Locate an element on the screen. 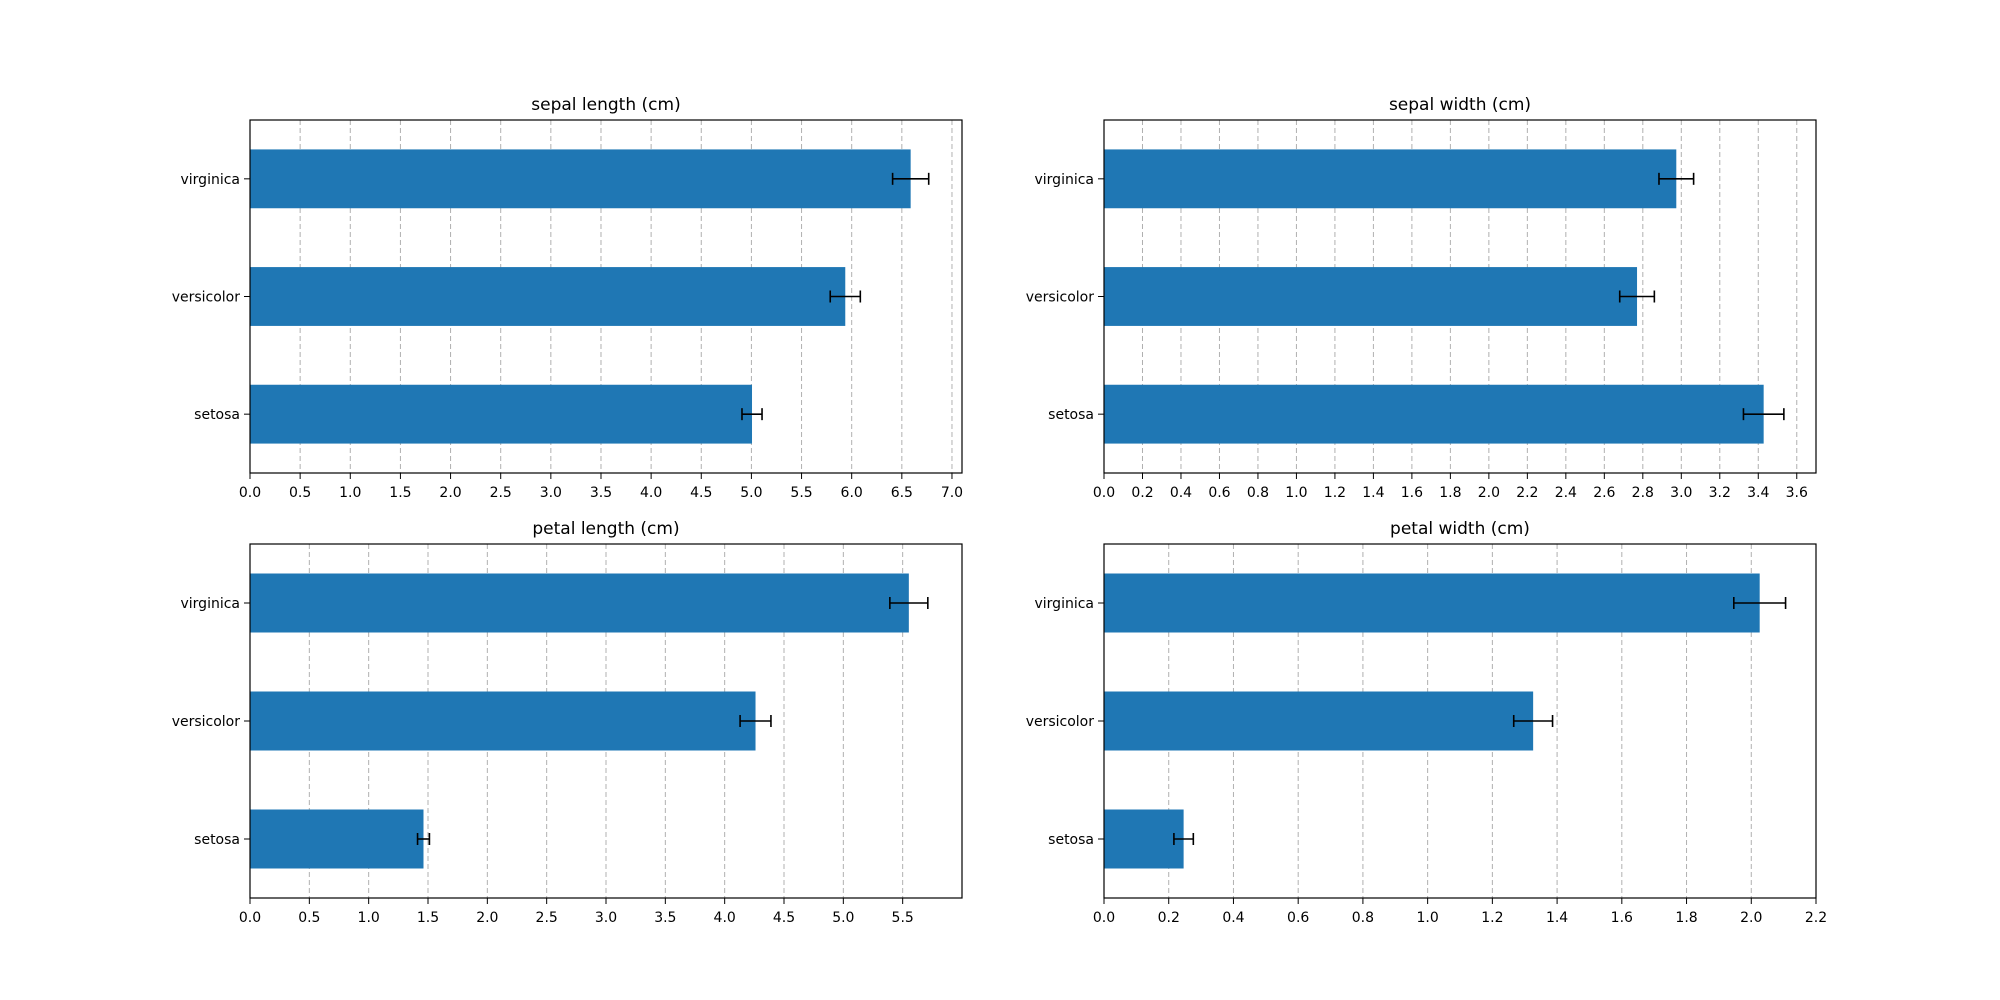  x-tick-label: 3.6 is located at coordinates (1797, 493).